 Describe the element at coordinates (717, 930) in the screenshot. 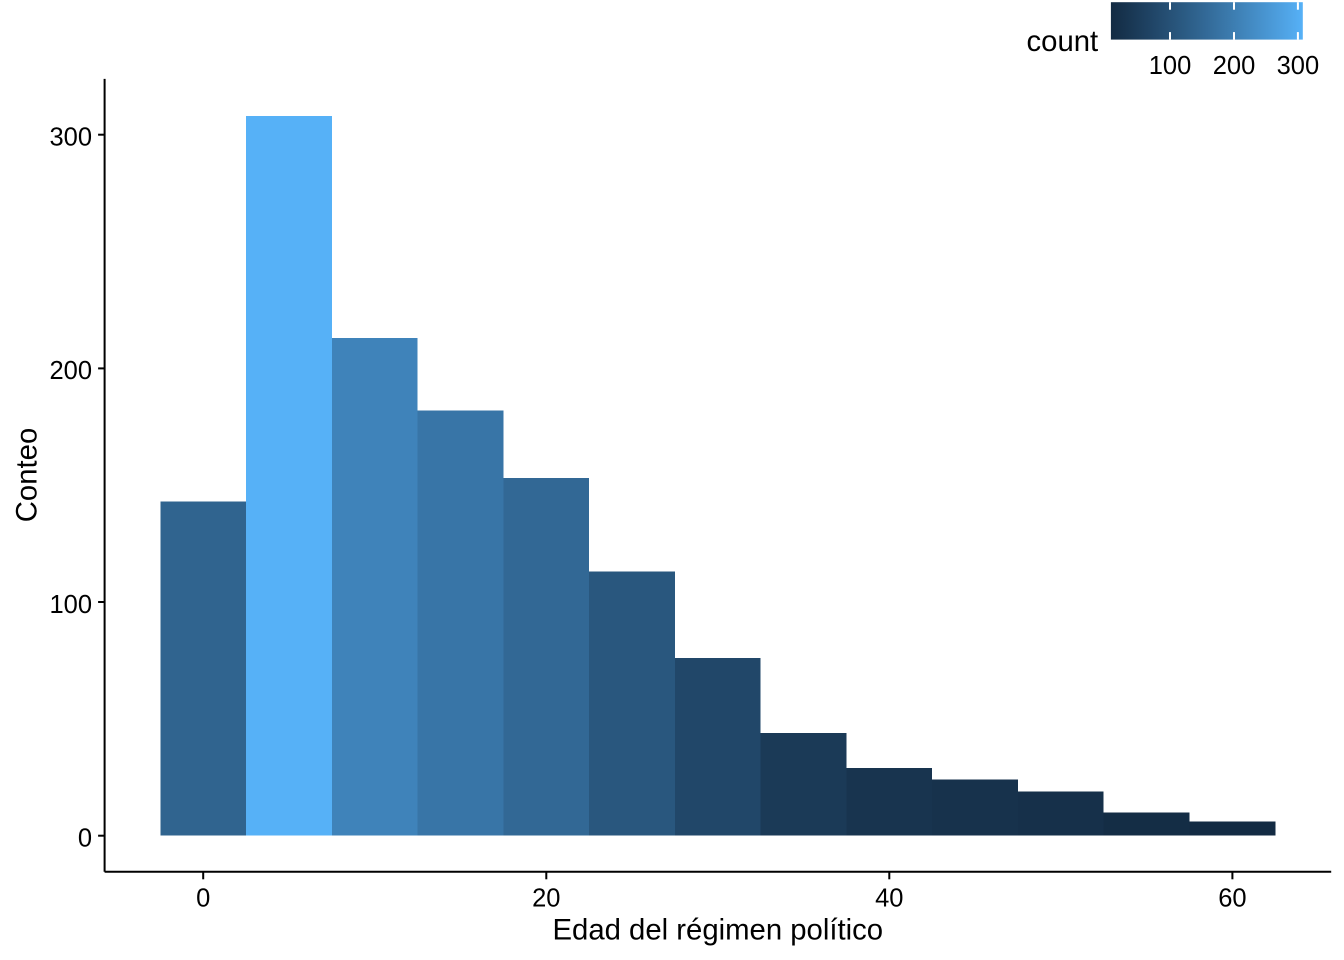

I see `svg-text: Edad del régimen político` at that location.